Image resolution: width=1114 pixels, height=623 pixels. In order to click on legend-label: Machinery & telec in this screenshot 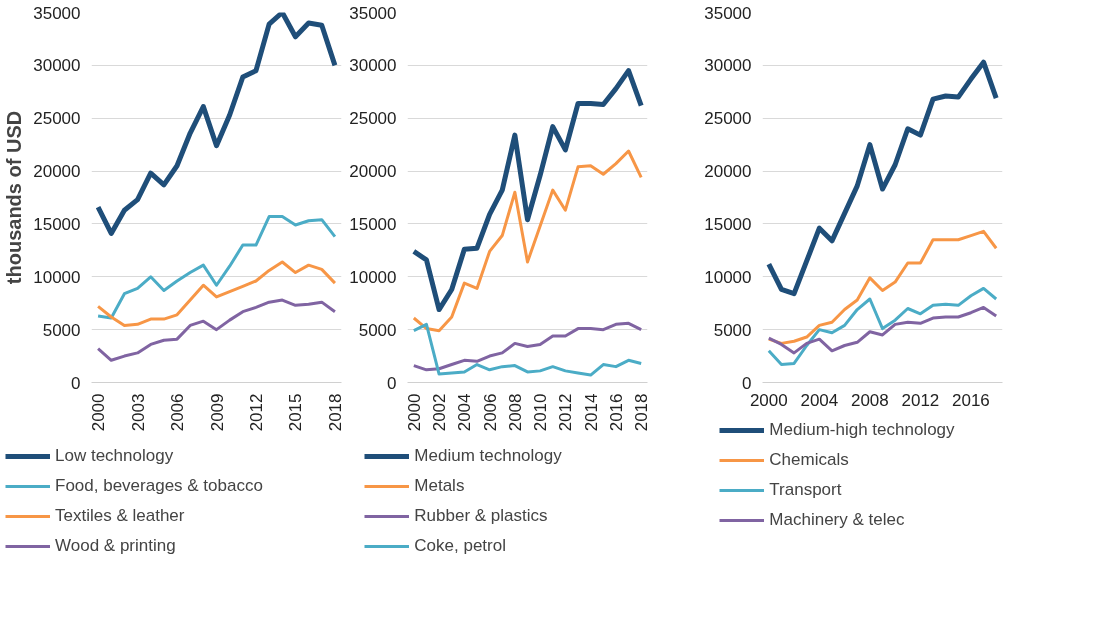, I will do `click(837, 520)`.